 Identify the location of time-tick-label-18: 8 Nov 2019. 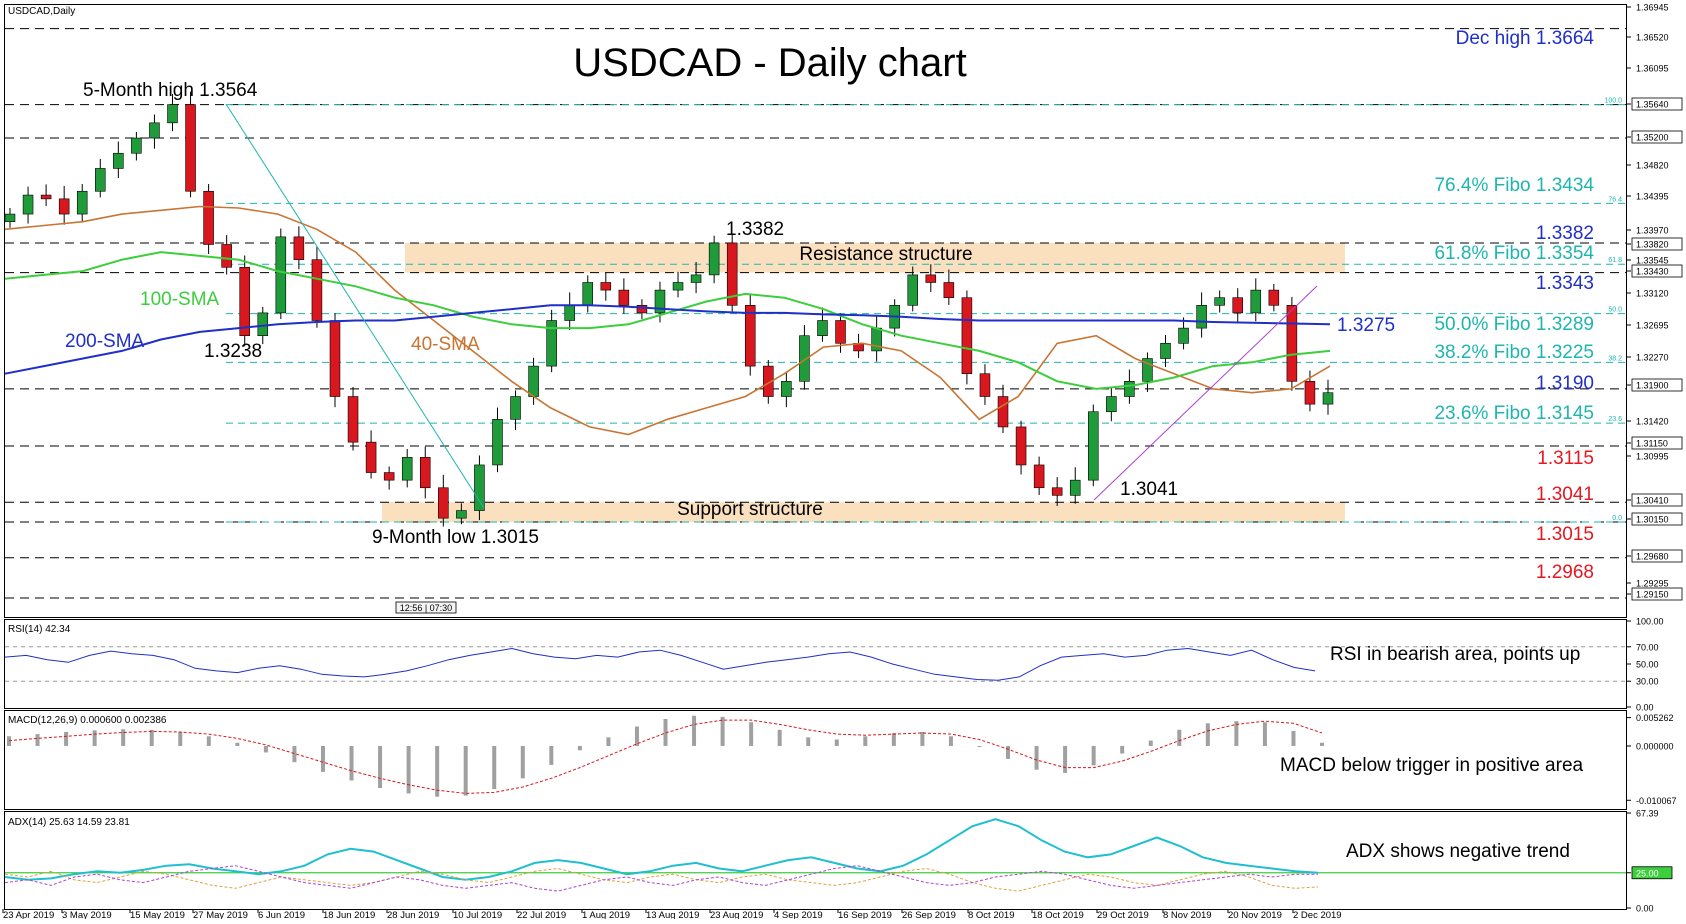
(1187, 914).